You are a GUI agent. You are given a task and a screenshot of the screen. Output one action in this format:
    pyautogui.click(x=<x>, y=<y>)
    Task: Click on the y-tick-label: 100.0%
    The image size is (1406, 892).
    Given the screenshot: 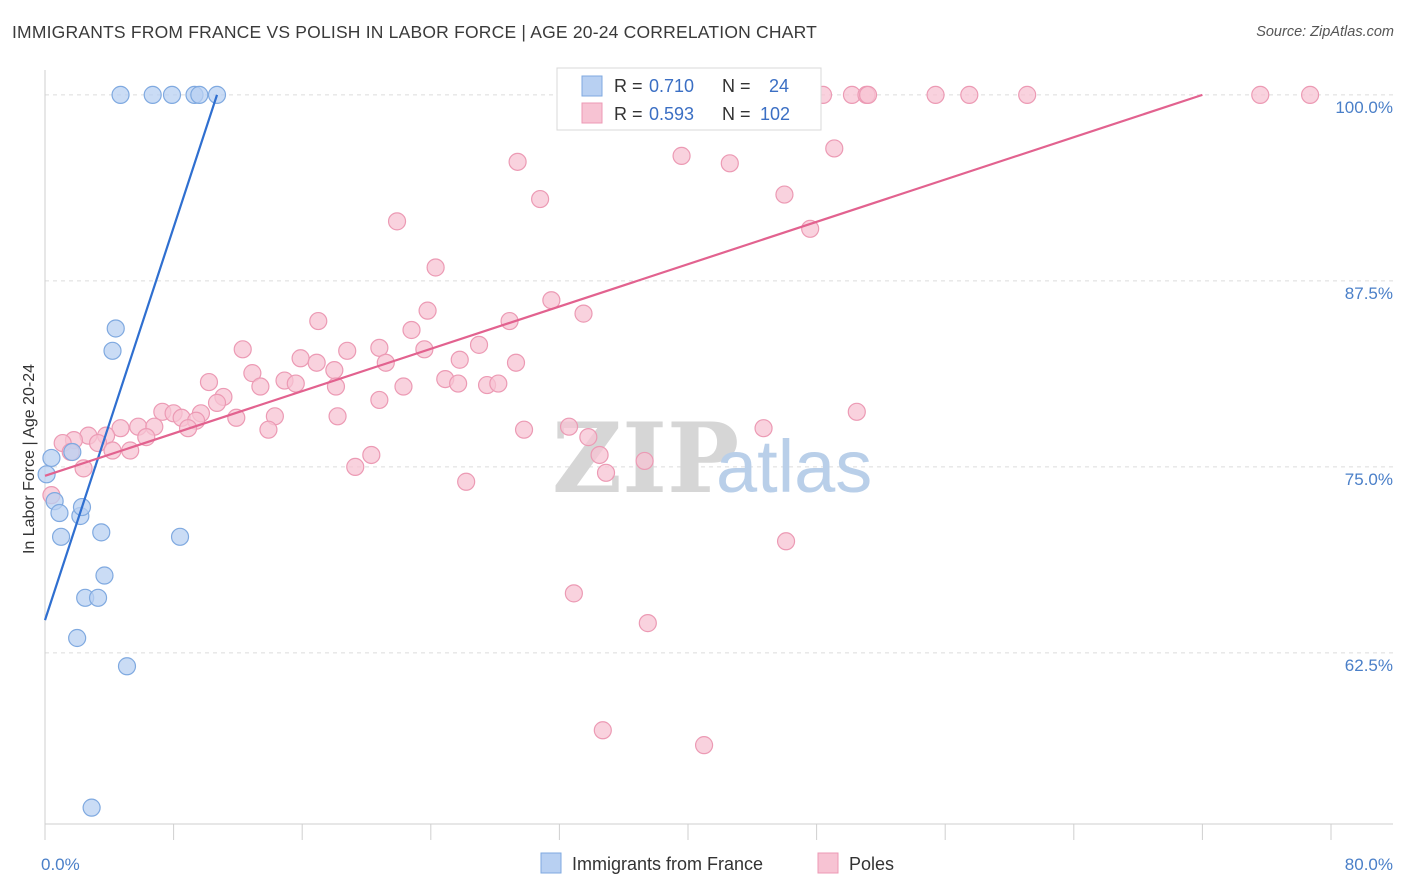 What is the action you would take?
    pyautogui.click(x=1364, y=107)
    